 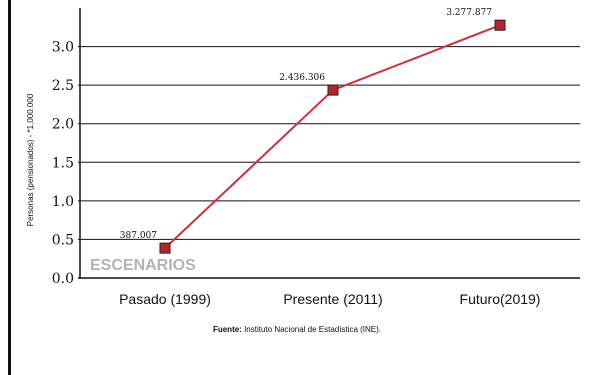 What do you see at coordinates (227, 329) in the screenshot?
I see `source-label: Fuente:` at bounding box center [227, 329].